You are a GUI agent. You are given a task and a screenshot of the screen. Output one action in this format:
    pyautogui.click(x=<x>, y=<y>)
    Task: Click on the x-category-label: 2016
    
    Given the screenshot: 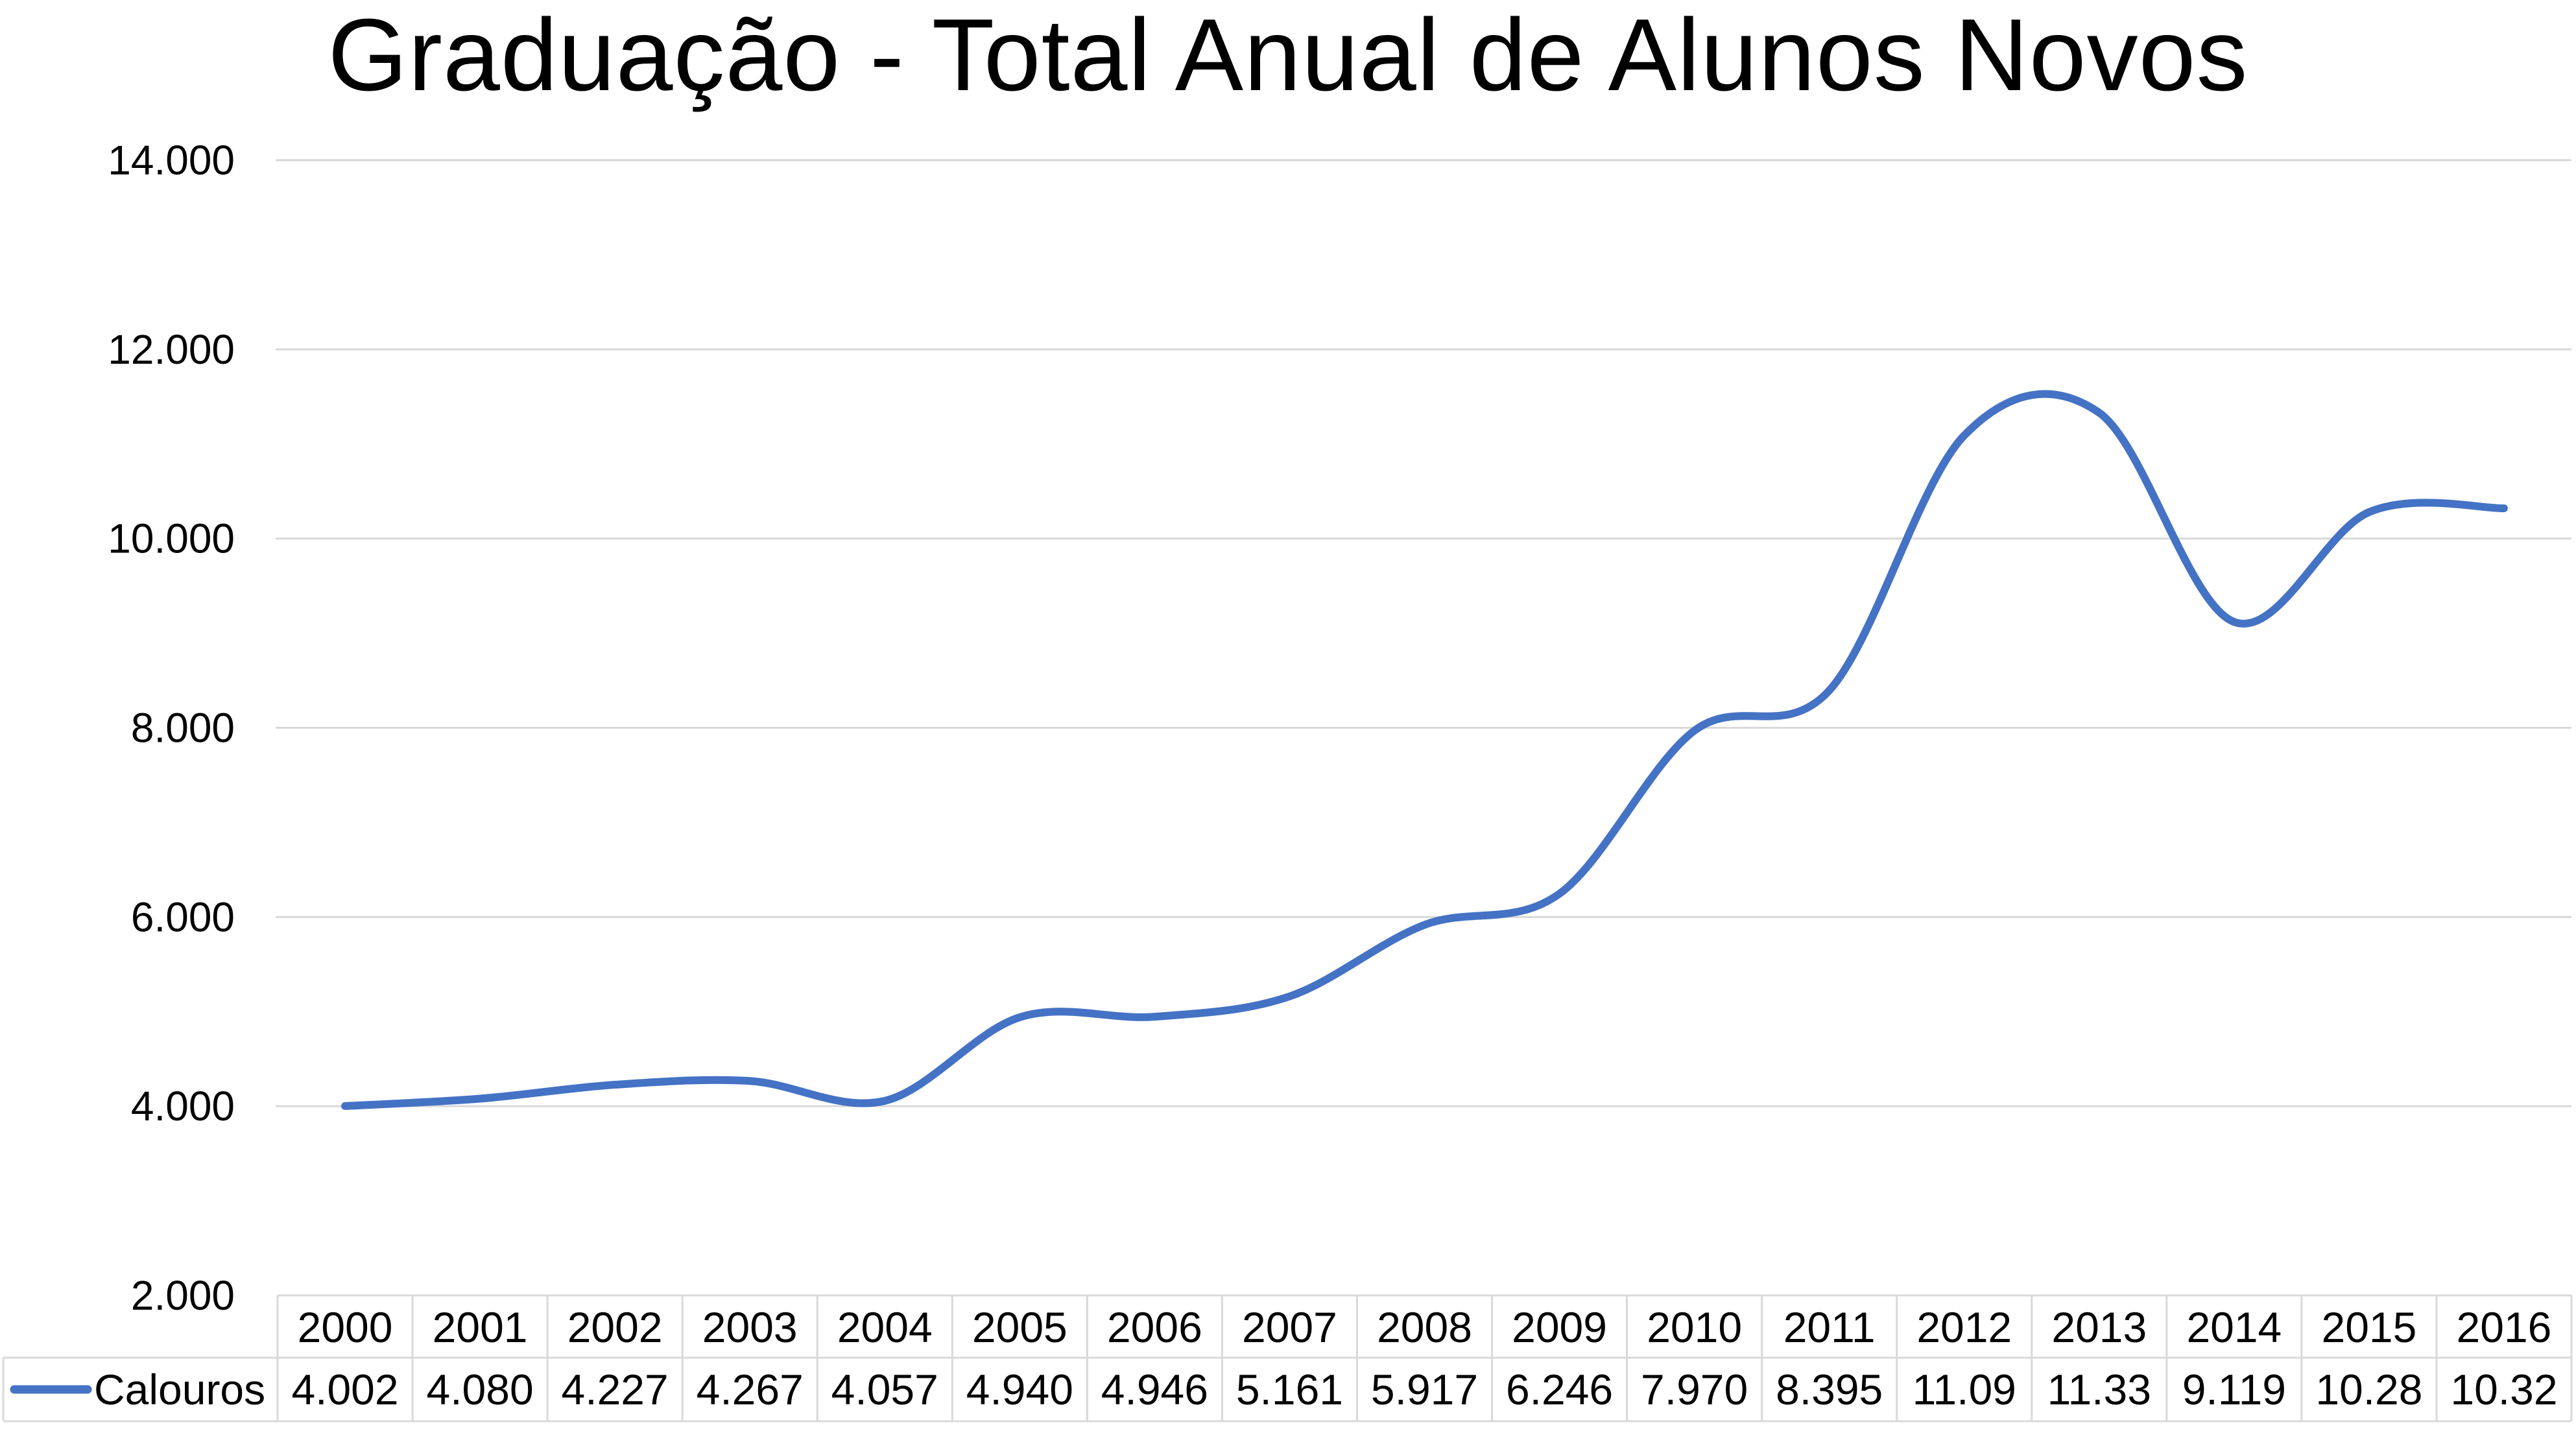 What is the action you would take?
    pyautogui.click(x=2504, y=1327)
    